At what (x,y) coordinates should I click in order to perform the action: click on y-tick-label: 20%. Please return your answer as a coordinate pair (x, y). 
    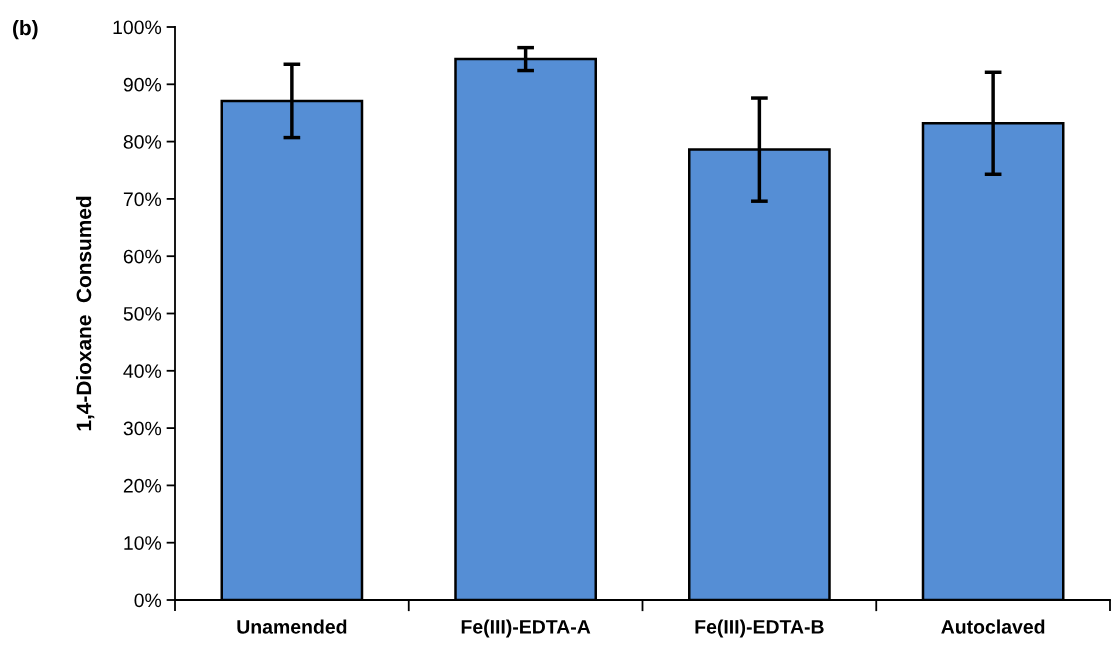
    Looking at the image, I should click on (142, 485).